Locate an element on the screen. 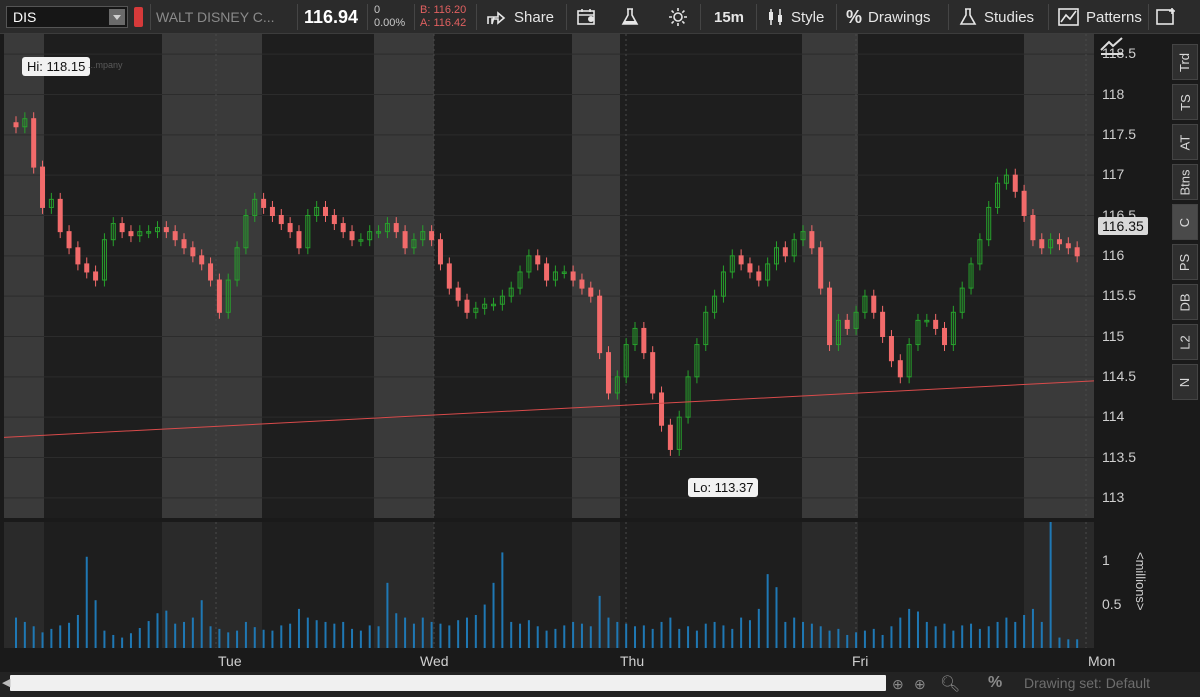 The width and height of the screenshot is (1200, 697). share-button: Share is located at coordinates (520, 17).